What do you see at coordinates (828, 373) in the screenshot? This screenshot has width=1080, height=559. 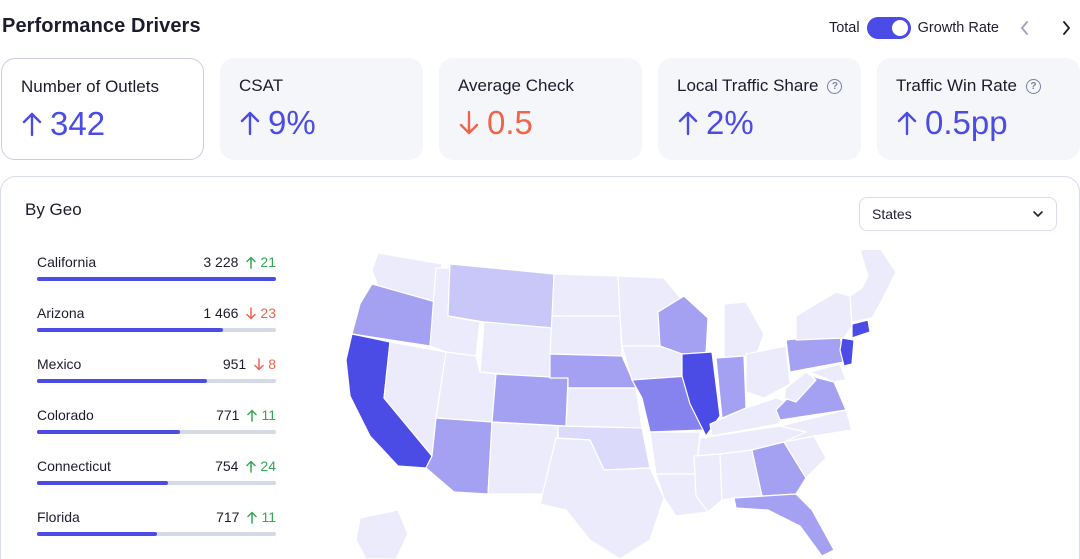 I see `state-maryland` at bounding box center [828, 373].